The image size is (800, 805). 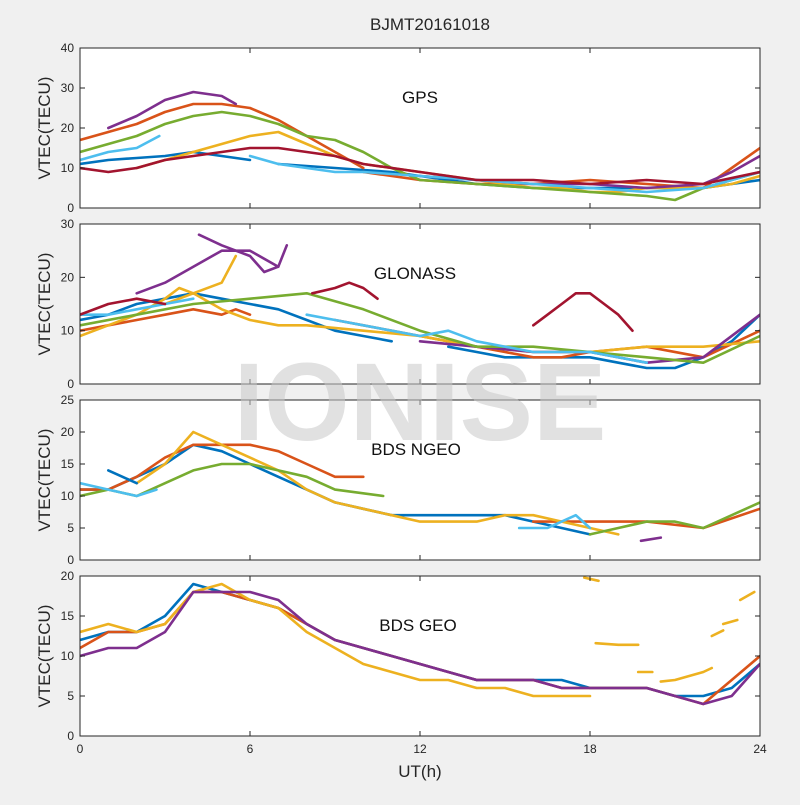 I want to click on y-tick-label: 25, so click(x=68, y=400).